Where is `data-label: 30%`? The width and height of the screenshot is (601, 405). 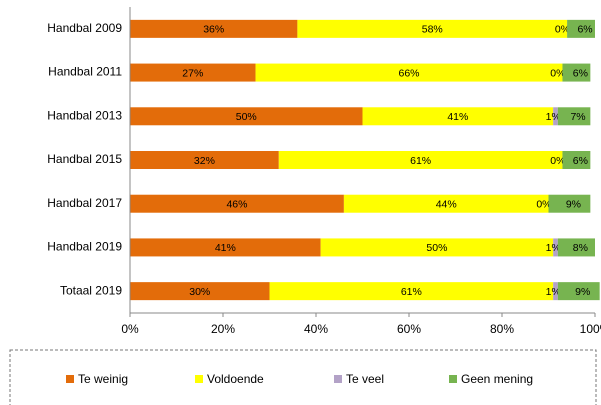
data-label: 30% is located at coordinates (199, 292).